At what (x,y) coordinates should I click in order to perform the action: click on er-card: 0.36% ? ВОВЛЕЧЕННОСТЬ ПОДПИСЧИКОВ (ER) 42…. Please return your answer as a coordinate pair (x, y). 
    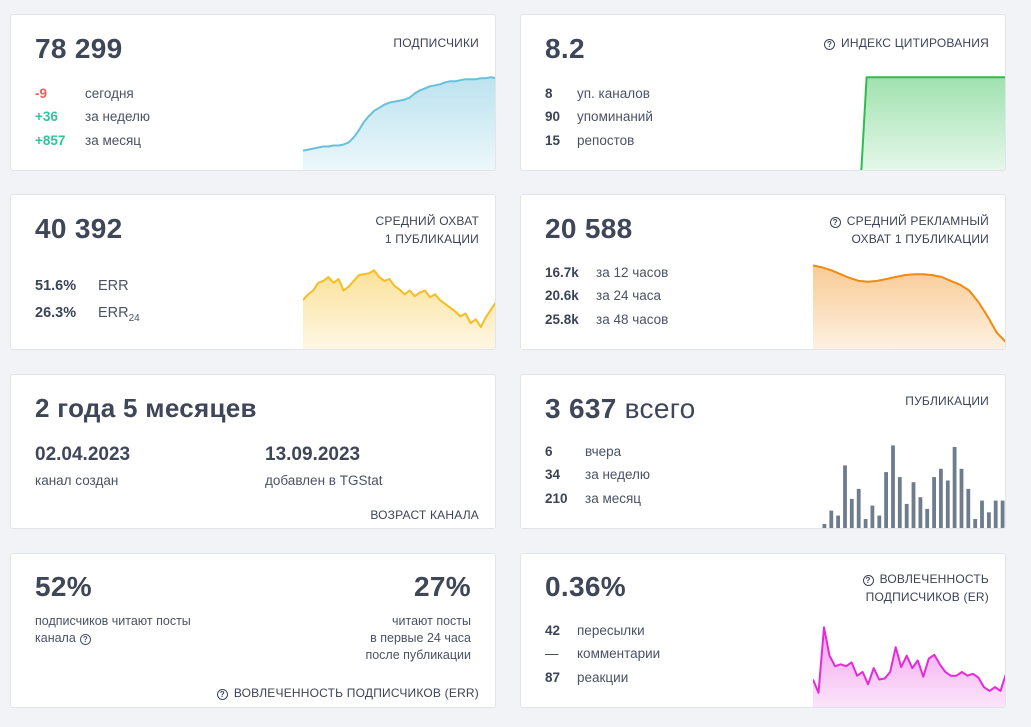
    Looking at the image, I should click on (763, 630).